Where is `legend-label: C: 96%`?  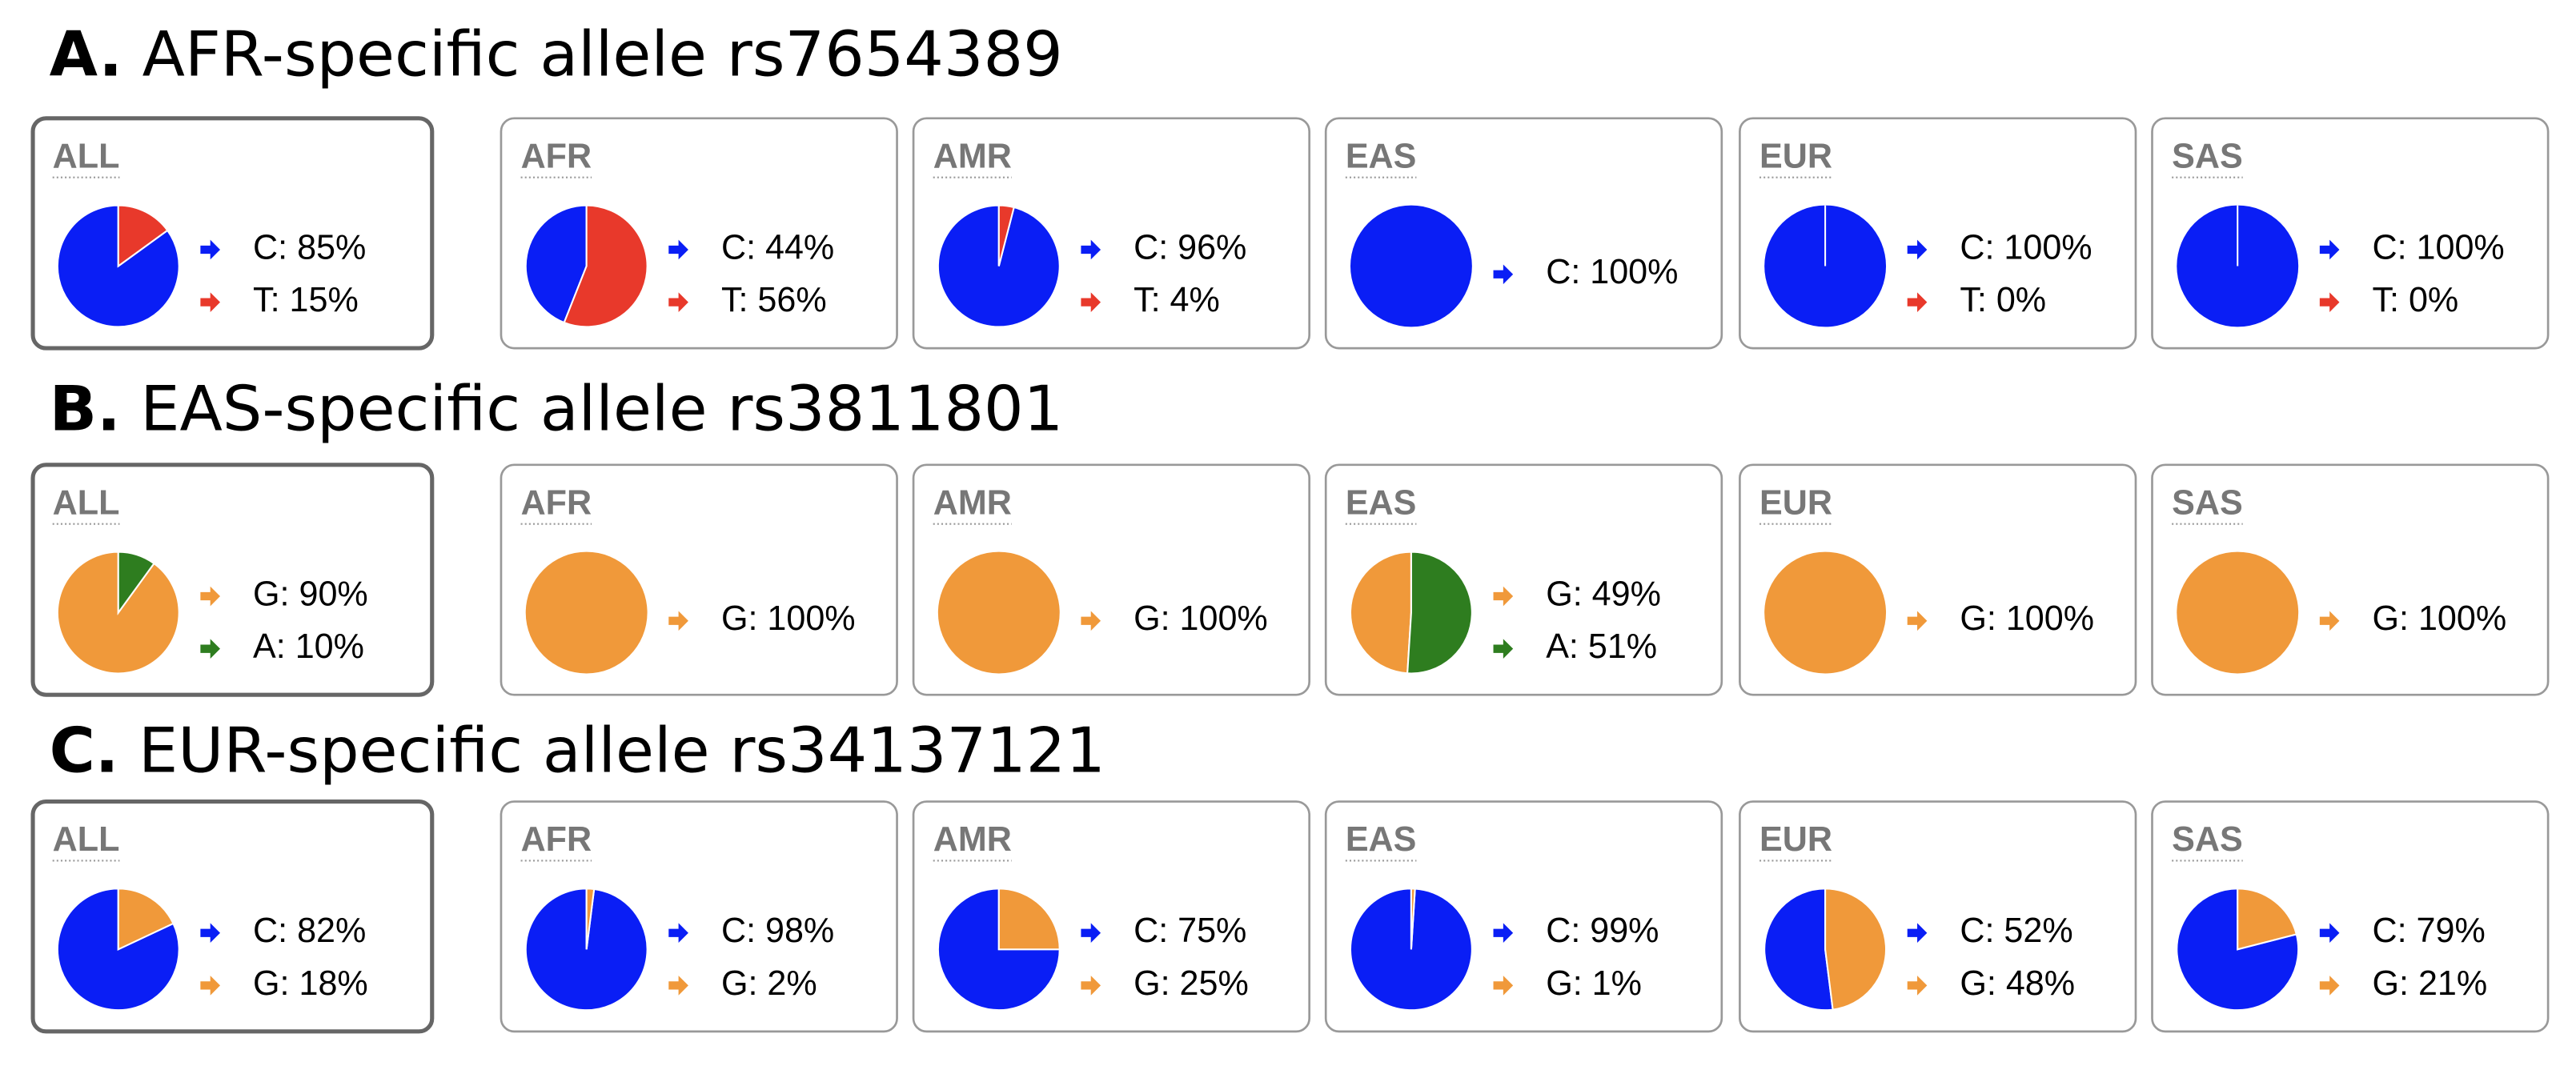 legend-label: C: 96% is located at coordinates (1190, 247).